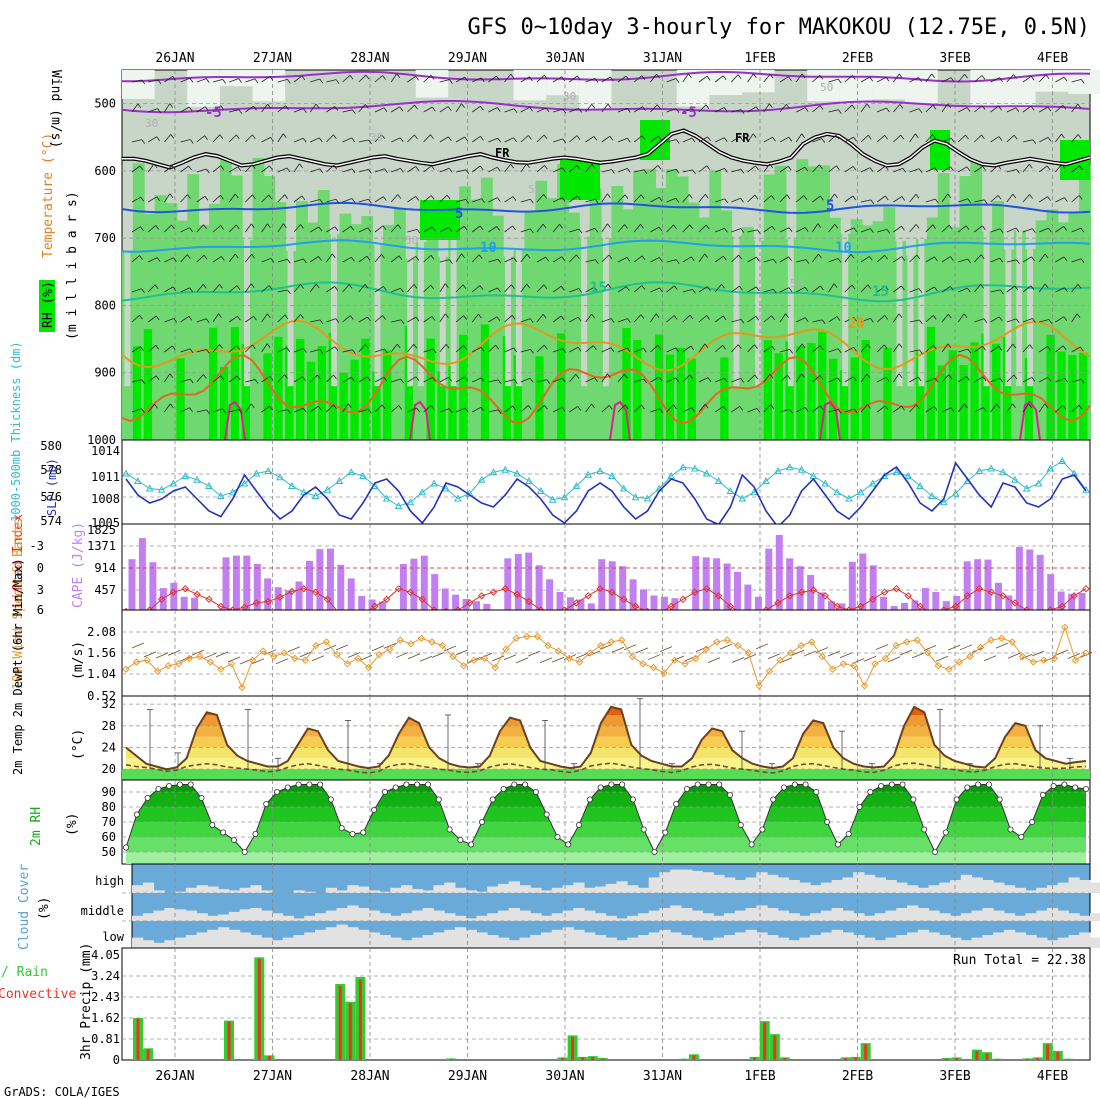 Image resolution: width=1100 pixels, height=1100 pixels. Describe the element at coordinates (105, 1039) in the screenshot. I see `tick-label: 0.81` at that location.